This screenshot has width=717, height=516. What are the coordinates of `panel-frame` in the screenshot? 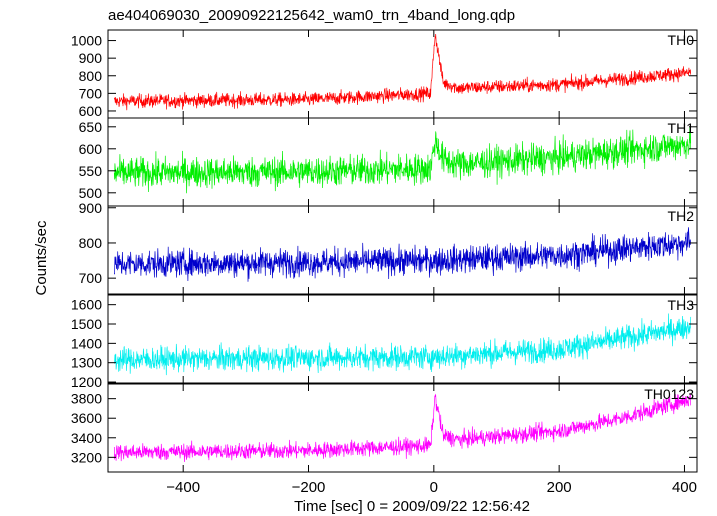 It's located at (402, 428).